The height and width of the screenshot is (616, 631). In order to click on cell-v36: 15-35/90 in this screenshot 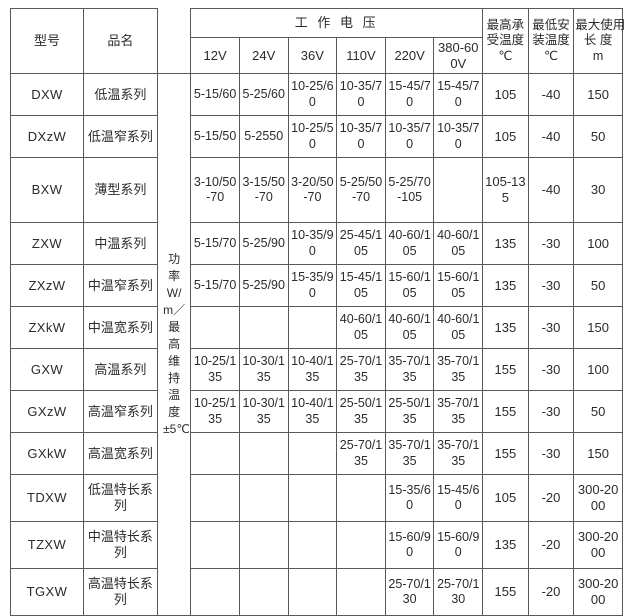, I will do `click(312, 285)`.